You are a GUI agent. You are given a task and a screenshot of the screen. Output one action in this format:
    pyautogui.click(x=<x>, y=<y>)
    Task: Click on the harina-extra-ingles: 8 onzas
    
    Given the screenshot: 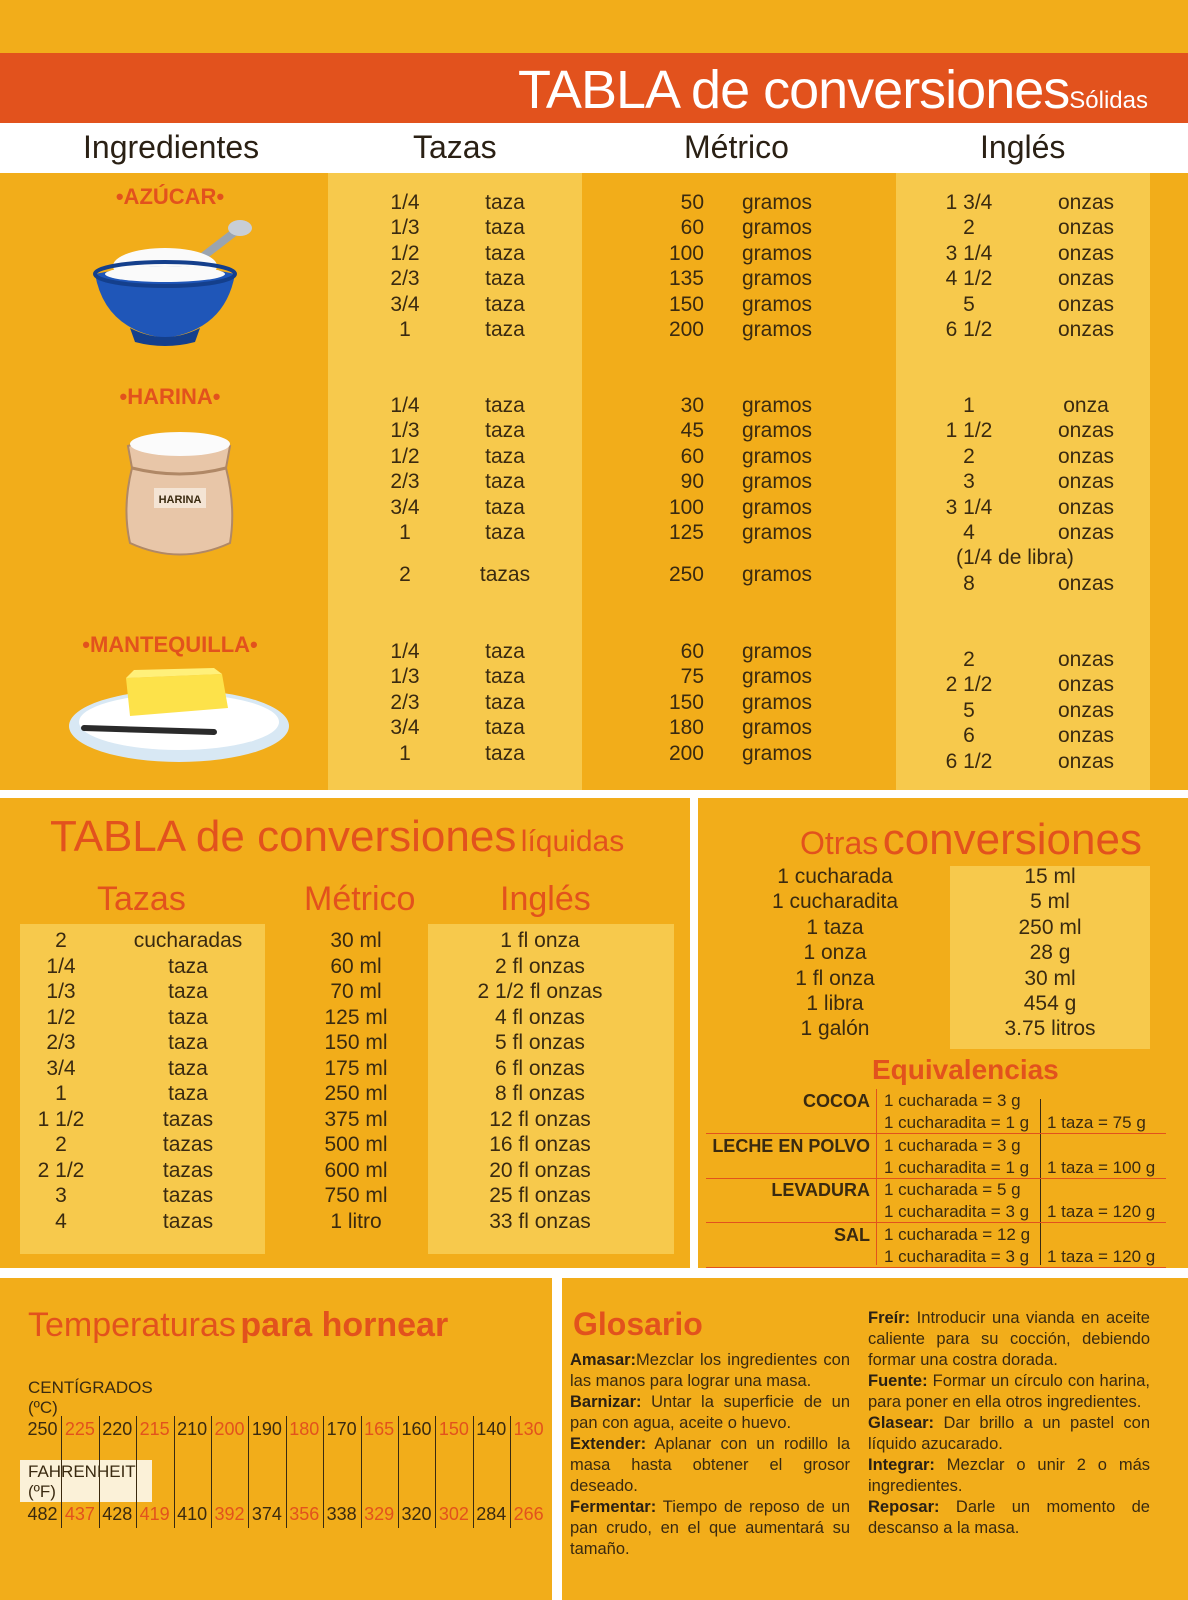 What is the action you would take?
    pyautogui.click(x=594, y=583)
    